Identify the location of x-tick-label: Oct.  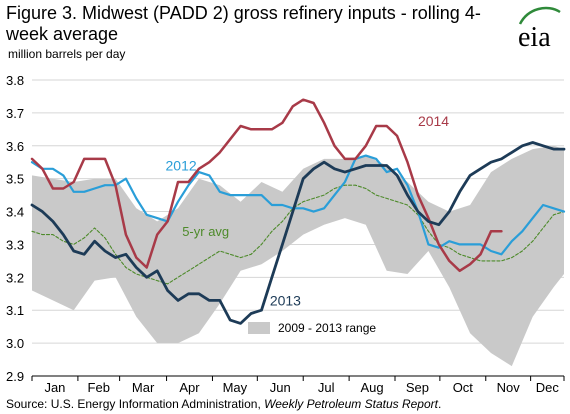
(463, 387).